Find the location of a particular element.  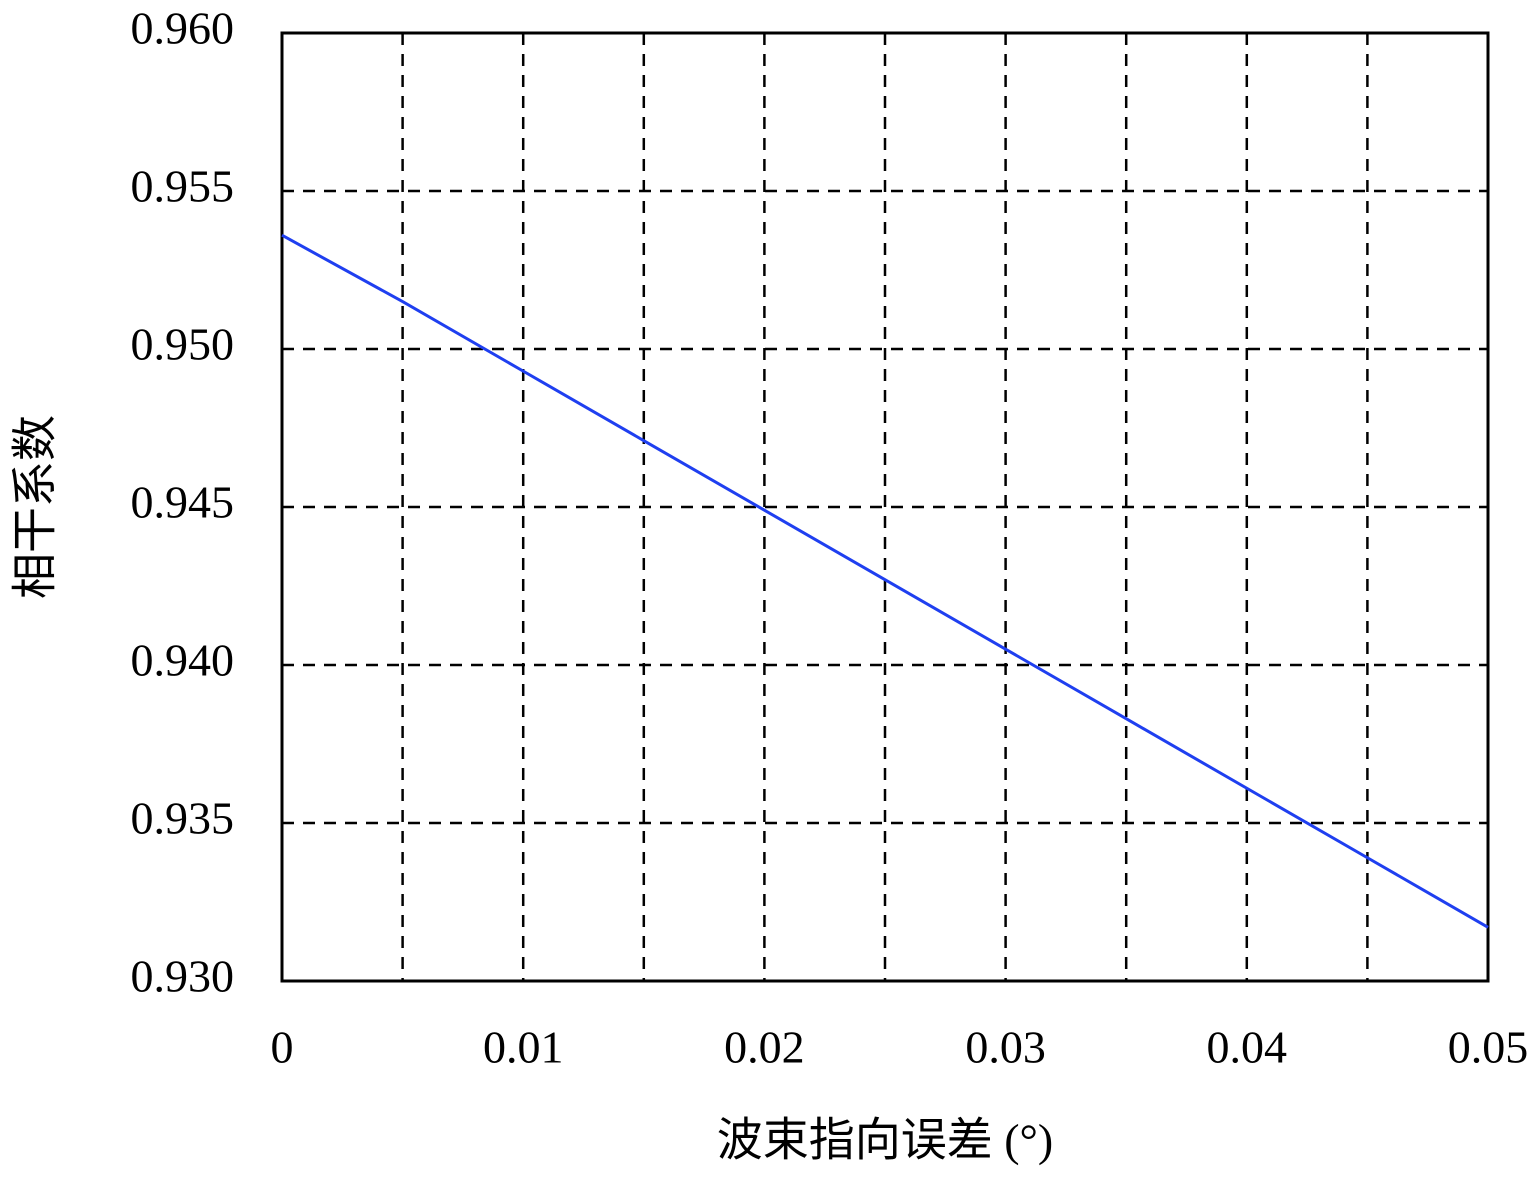

y-tick-label: 0.930 is located at coordinates (183, 976).